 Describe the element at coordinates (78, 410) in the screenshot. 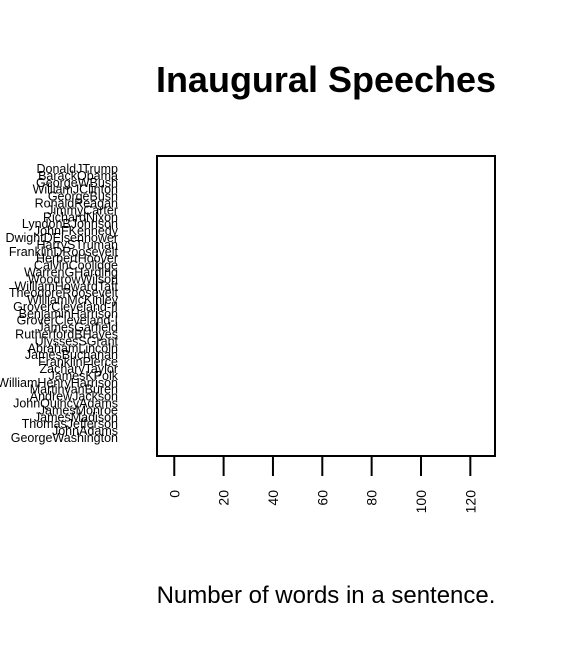

I see `y-tick-label: JamesMonroe` at that location.